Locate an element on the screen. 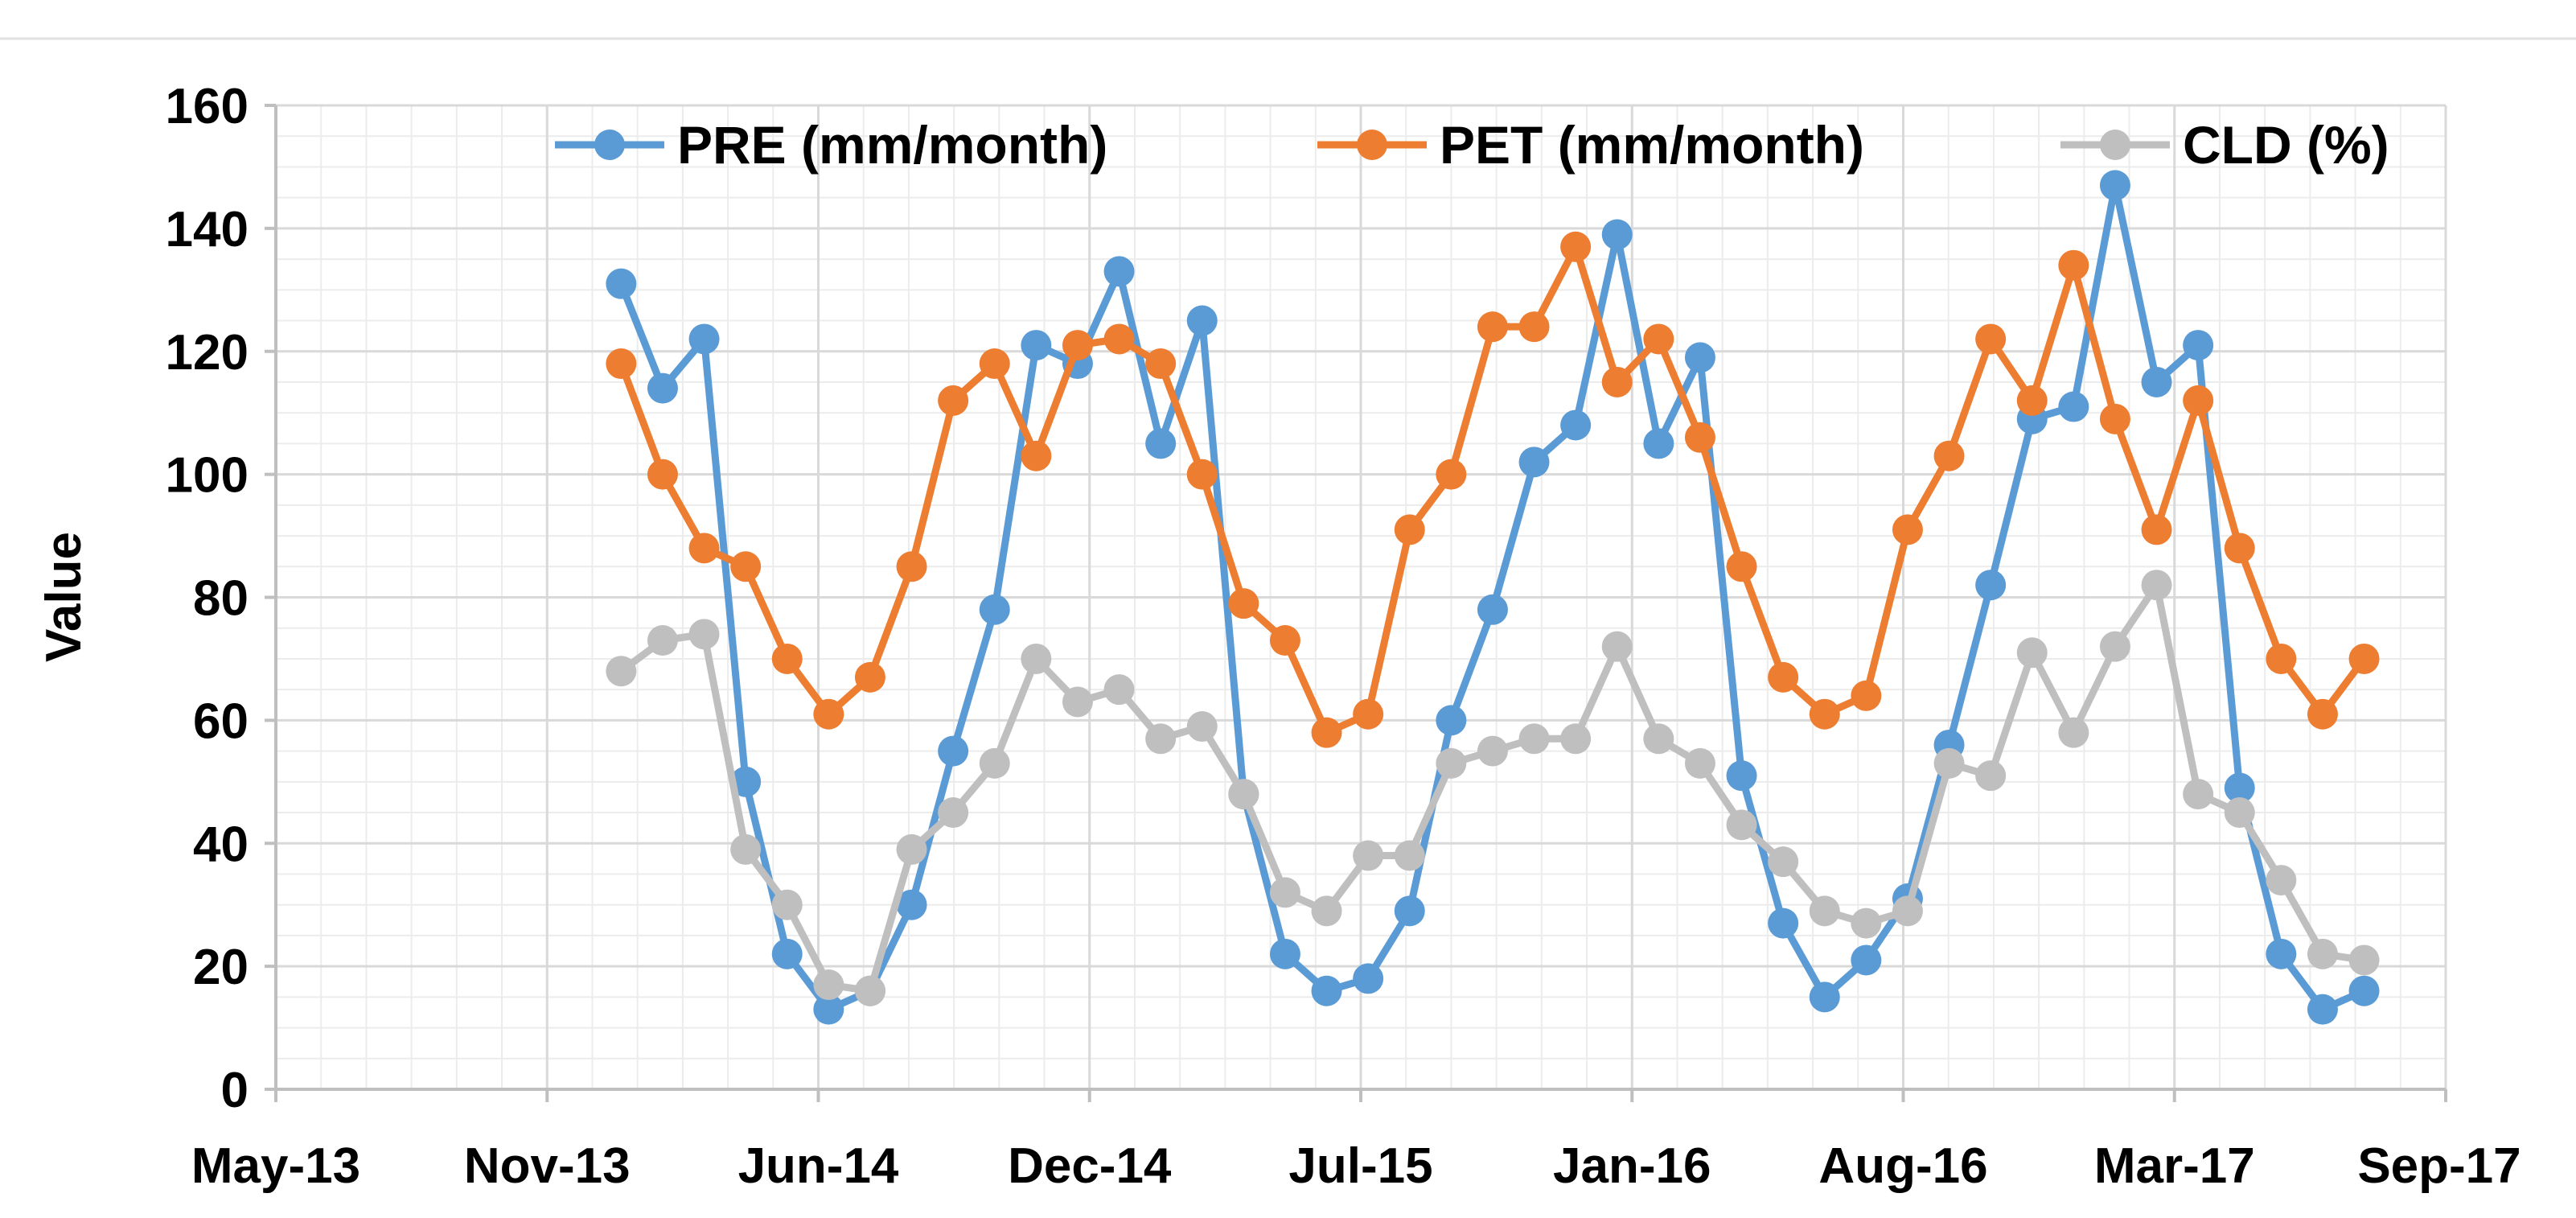  legend-label-cld: CLD (%) is located at coordinates (2286, 145).